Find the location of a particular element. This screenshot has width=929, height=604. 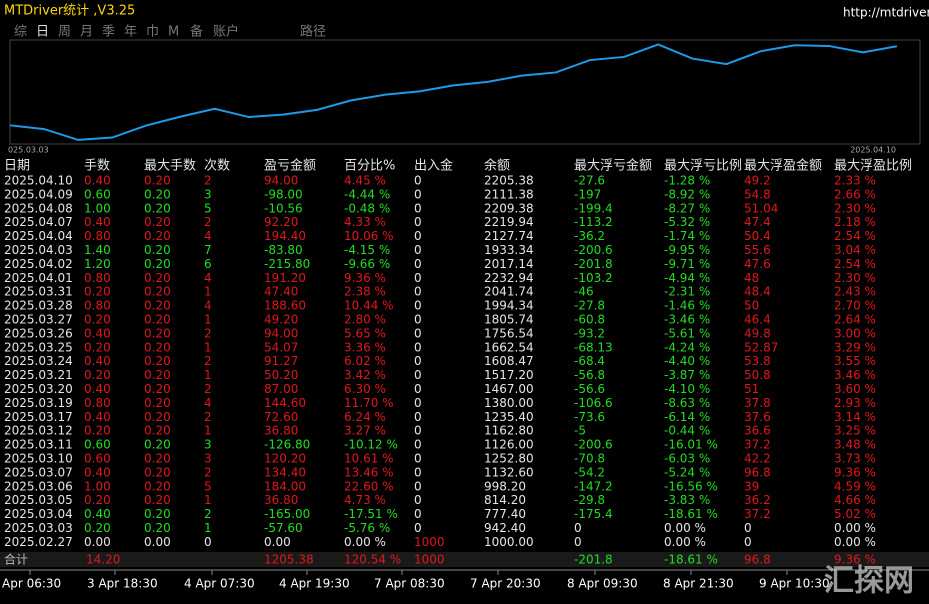

table-cell: 48.4 is located at coordinates (757, 292).